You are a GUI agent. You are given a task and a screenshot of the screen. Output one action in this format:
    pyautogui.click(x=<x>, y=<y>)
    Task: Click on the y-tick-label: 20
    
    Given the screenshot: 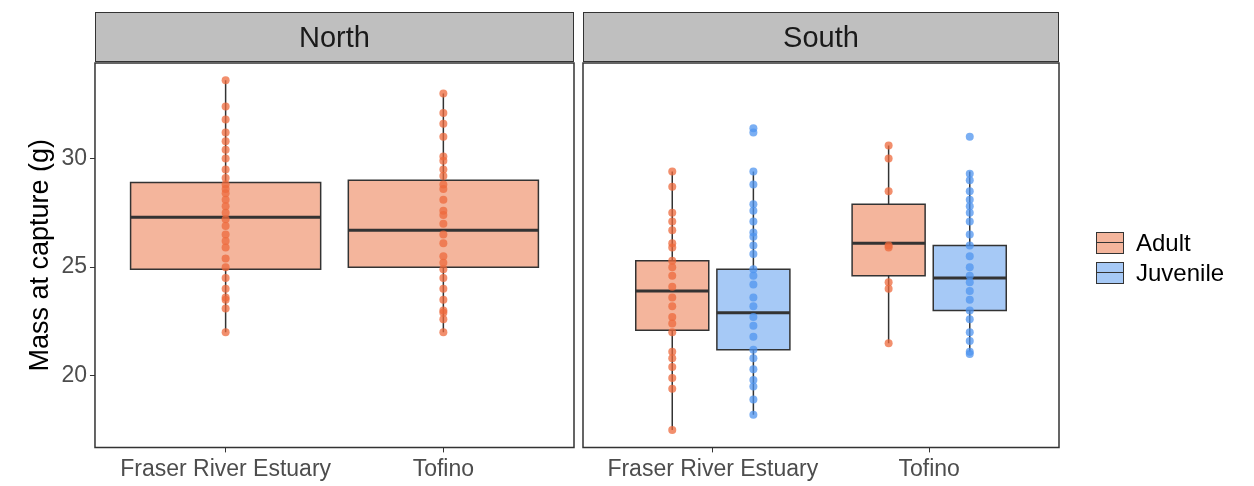 What is the action you would take?
    pyautogui.click(x=74, y=374)
    